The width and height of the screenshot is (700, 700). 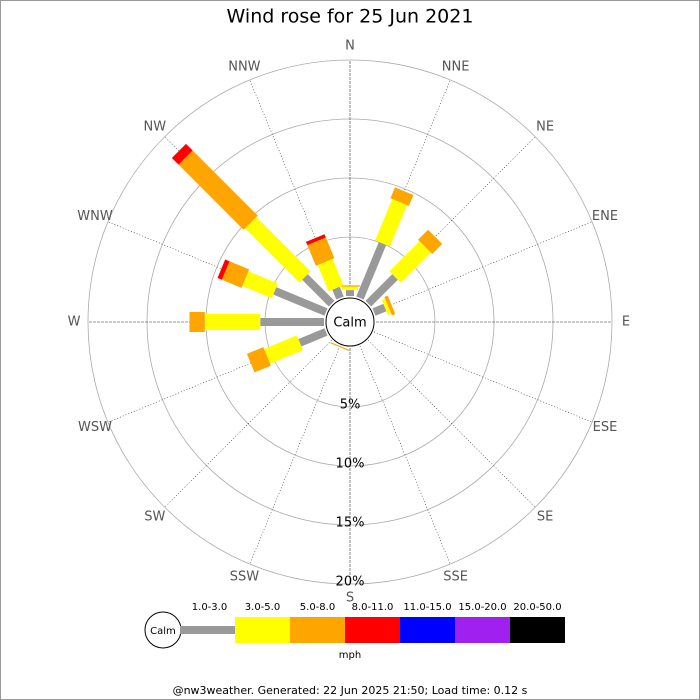 I want to click on r-tick-label: 15%, so click(x=350, y=523).